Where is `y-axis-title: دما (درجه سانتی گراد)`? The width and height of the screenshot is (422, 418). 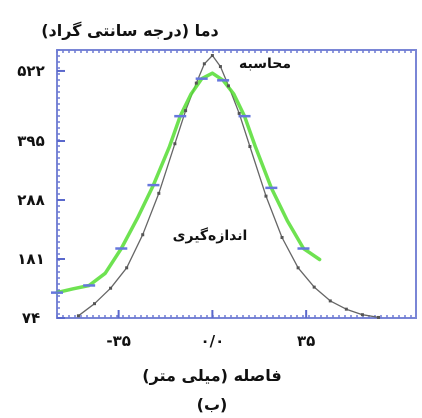
y-axis-title: دما (درجه سانتی گراد) is located at coordinates (130, 30).